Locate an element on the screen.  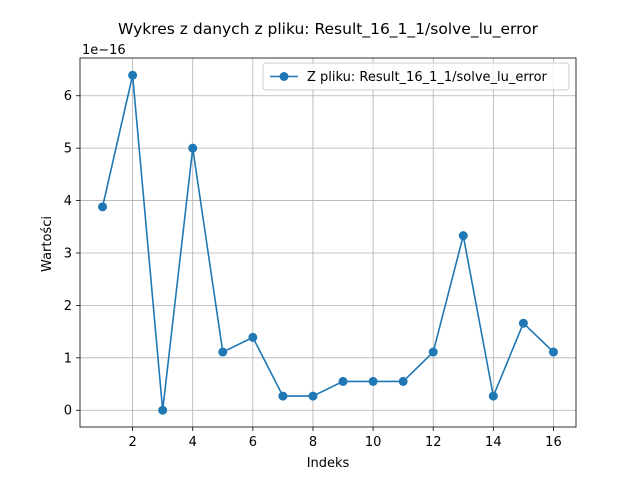
y-tick-label: 0 is located at coordinates (68, 411).